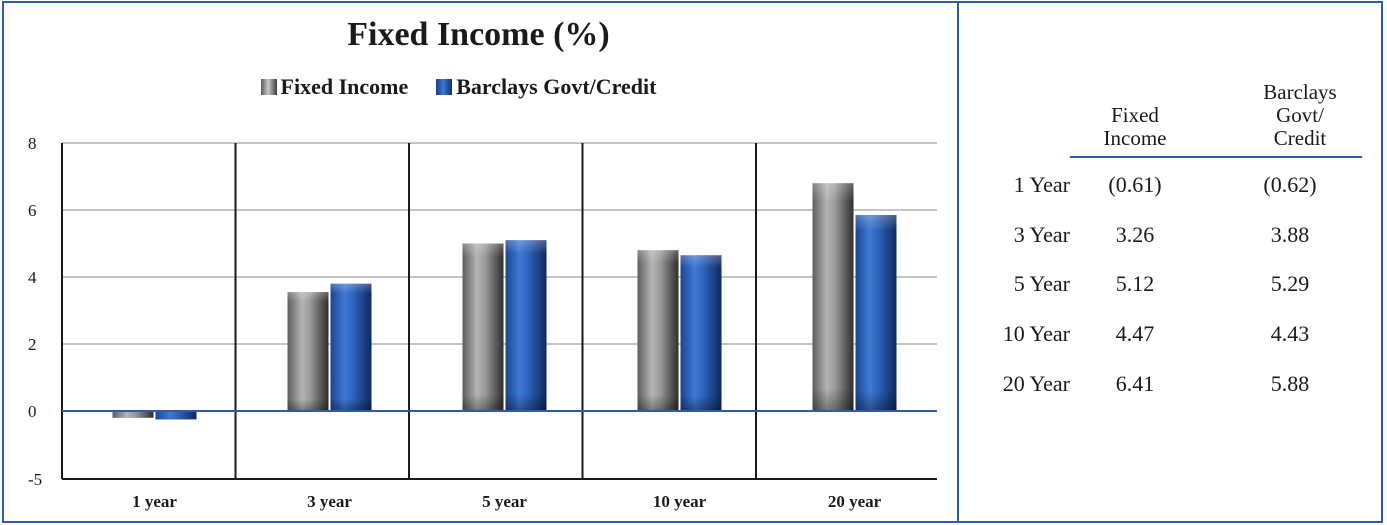 This screenshot has width=1387, height=525. I want to click on y-tick-label: -5, so click(35, 479).